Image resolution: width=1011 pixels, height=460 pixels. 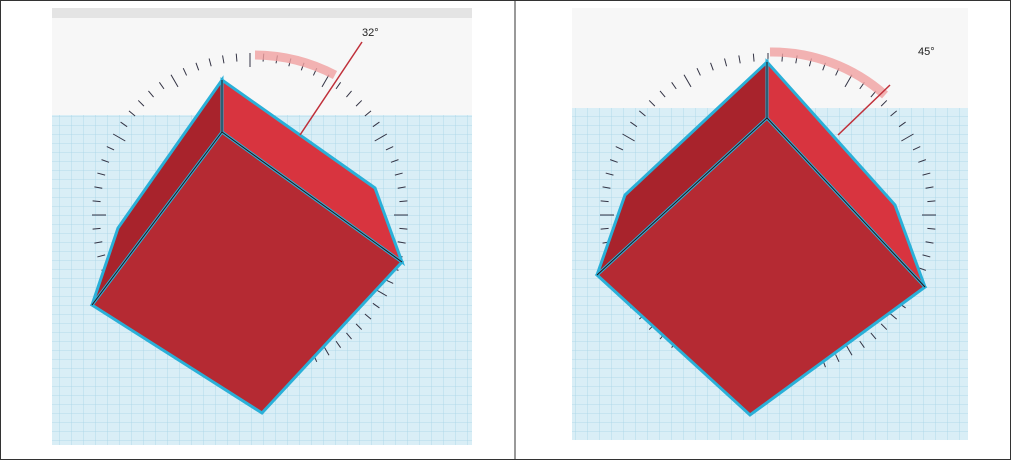 What do you see at coordinates (262, 13) in the screenshot?
I see `toolbar-strip` at bounding box center [262, 13].